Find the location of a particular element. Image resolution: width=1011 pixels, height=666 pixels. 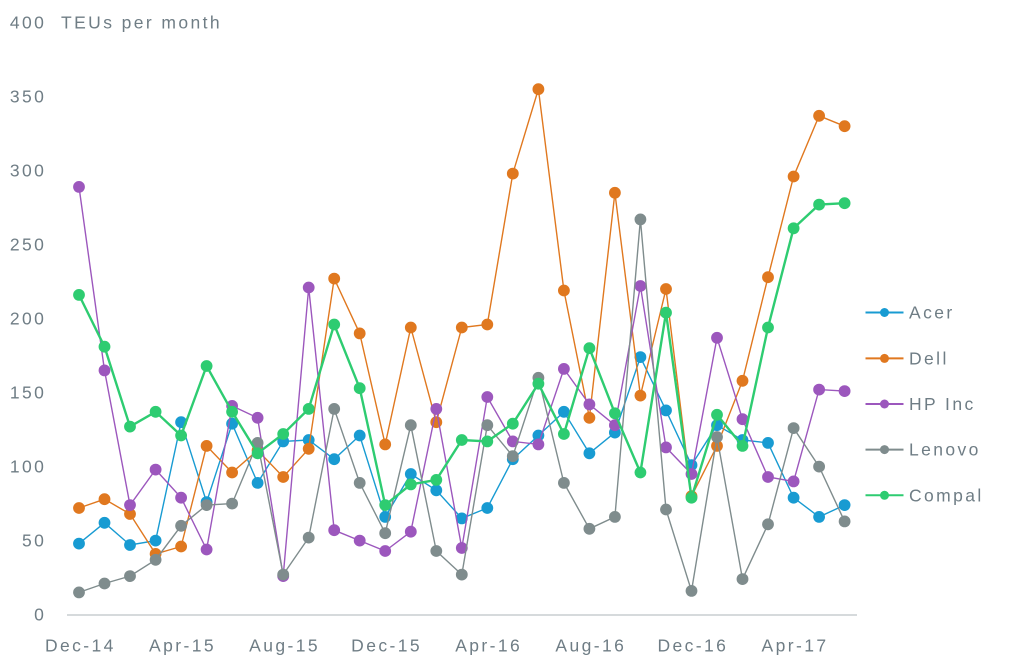

svg-text: 400 is located at coordinates (28, 23).